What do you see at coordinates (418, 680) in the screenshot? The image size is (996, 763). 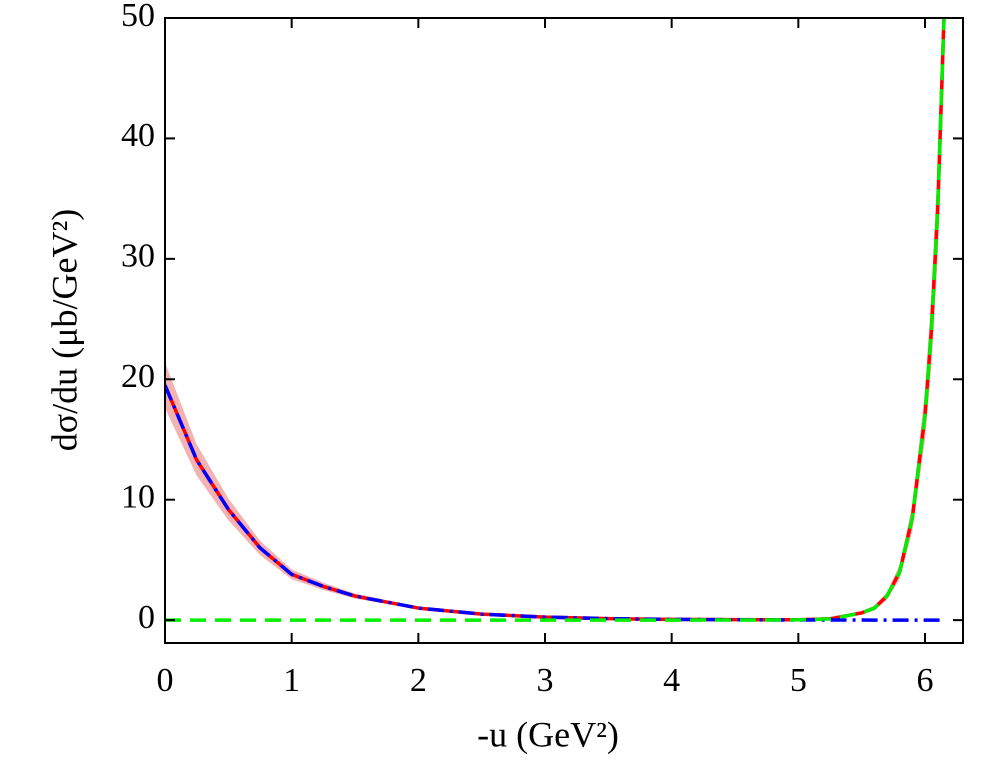 I see `x-tick-label: 2` at bounding box center [418, 680].